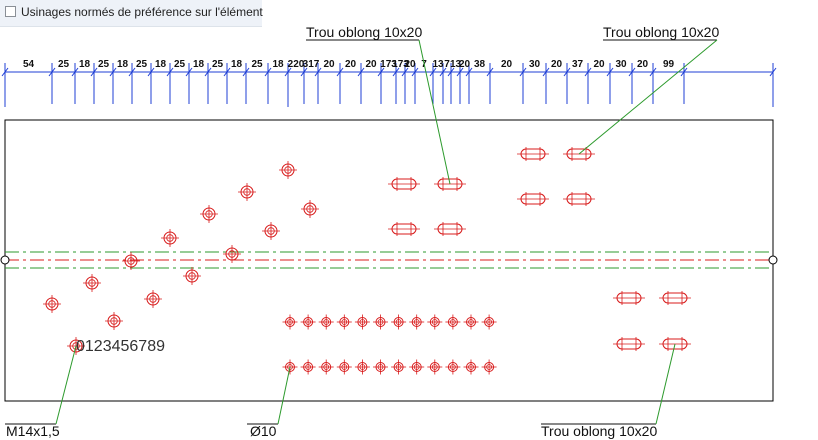  Describe the element at coordinates (33, 431) in the screenshot. I see `callout-thread: M14x1,5` at that location.